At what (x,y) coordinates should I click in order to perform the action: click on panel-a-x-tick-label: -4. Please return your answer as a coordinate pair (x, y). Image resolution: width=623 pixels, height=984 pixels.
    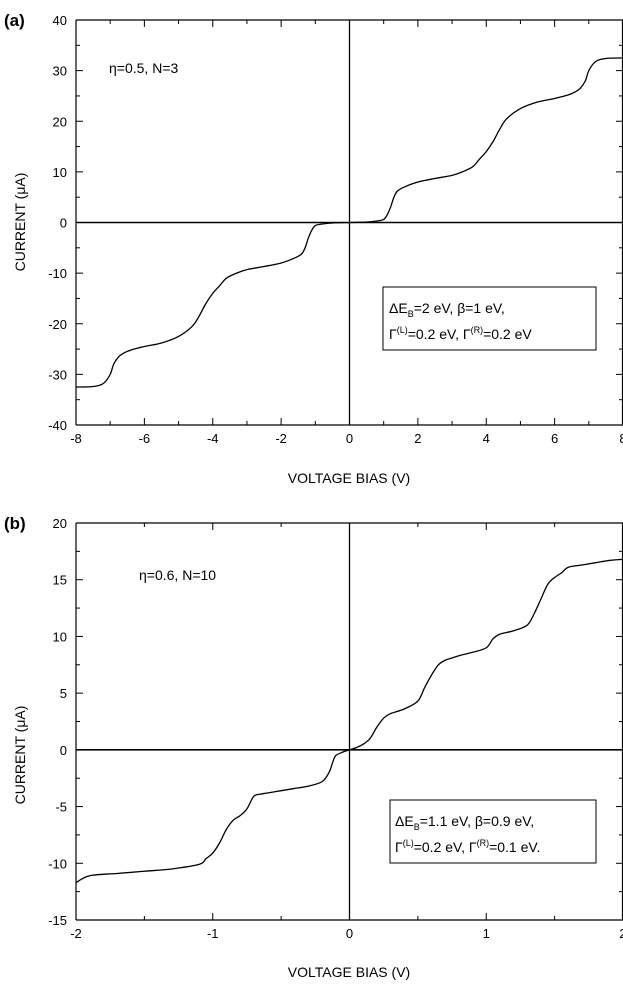
    Looking at the image, I should click on (213, 438).